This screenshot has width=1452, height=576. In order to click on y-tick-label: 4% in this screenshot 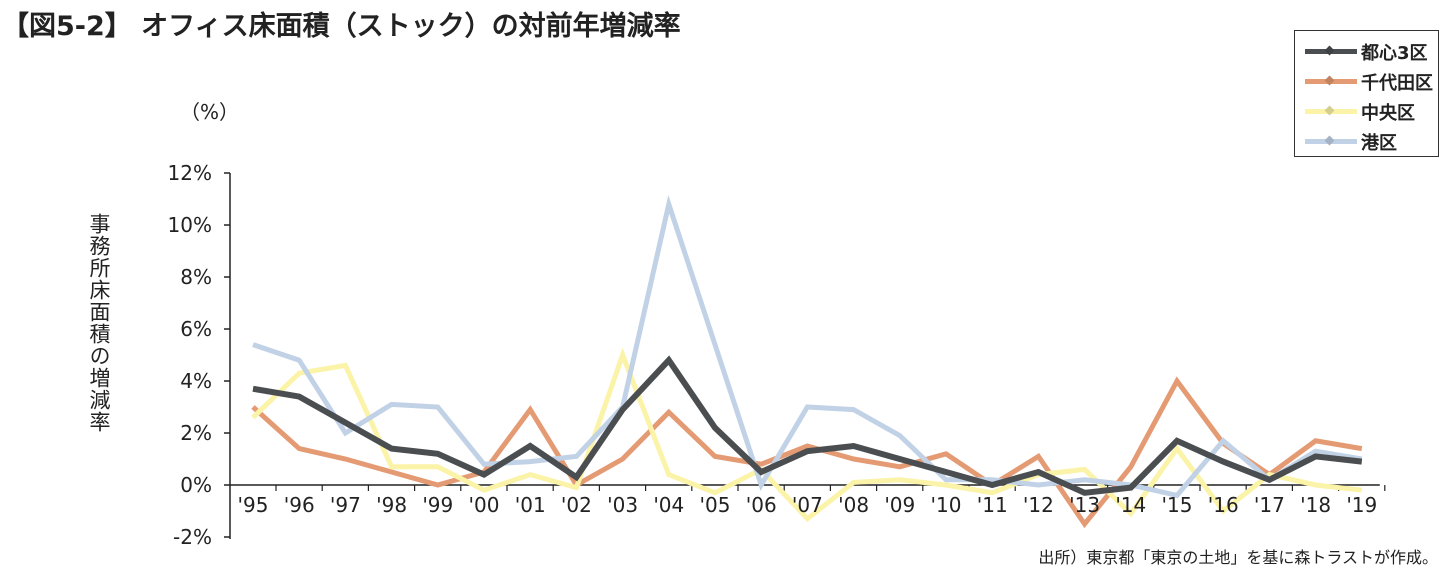, I will do `click(196, 381)`.